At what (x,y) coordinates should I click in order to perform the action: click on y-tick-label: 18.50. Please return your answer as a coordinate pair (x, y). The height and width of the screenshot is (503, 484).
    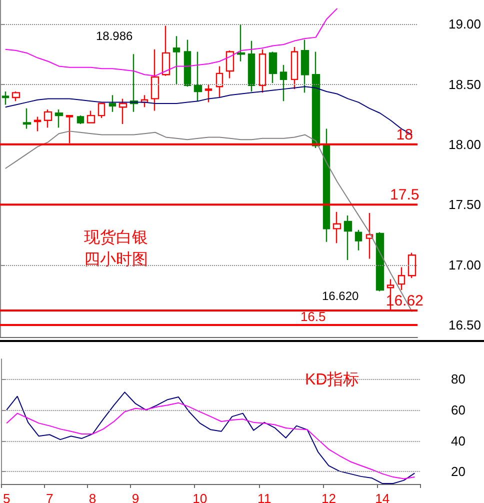
    Looking at the image, I should click on (465, 84).